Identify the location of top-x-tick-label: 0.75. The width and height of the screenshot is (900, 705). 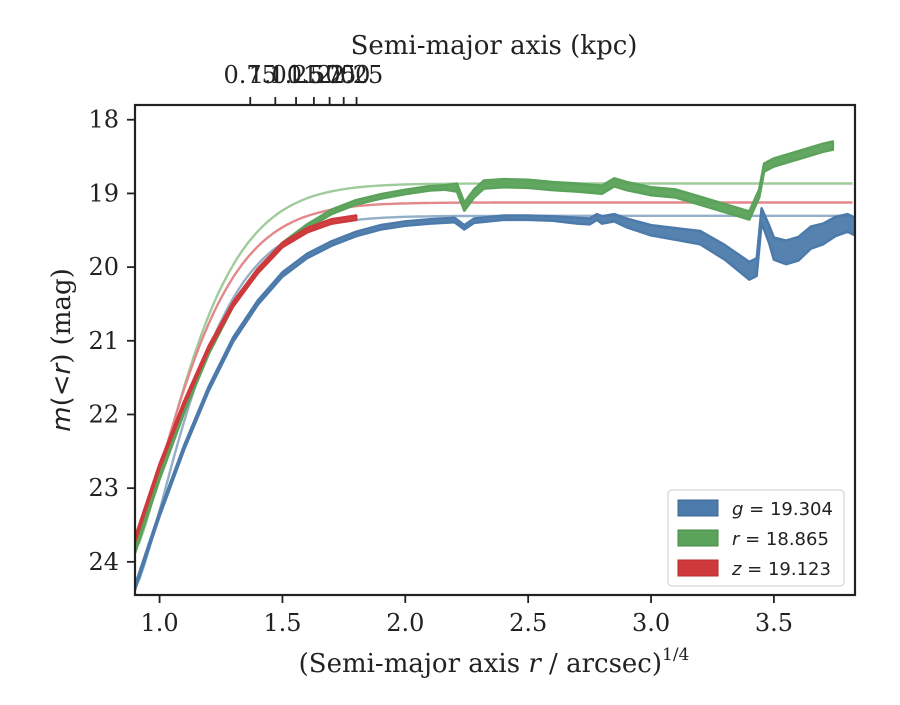
(250, 75).